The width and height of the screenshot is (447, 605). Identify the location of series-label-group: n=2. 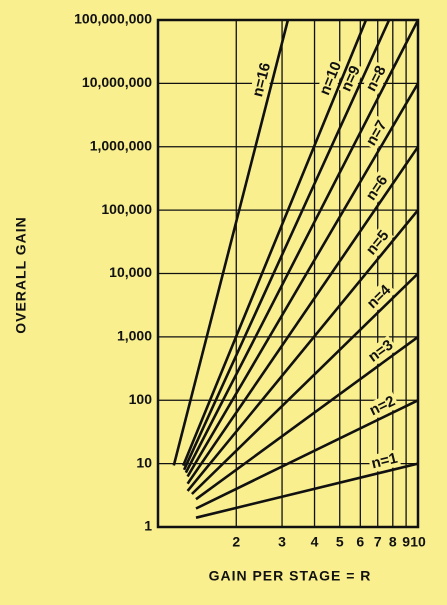
(382, 406).